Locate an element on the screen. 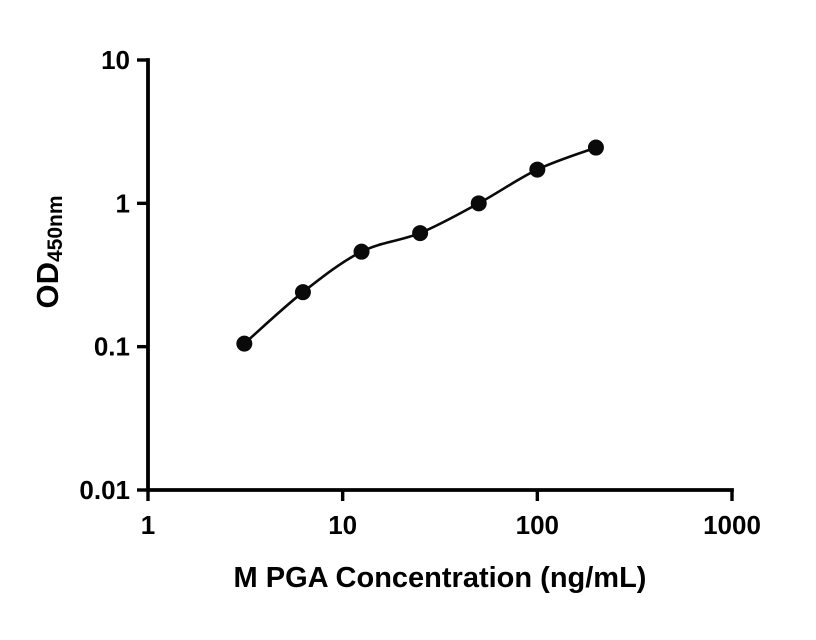 The image size is (816, 640). x-tick-label: 10 is located at coordinates (342, 525).